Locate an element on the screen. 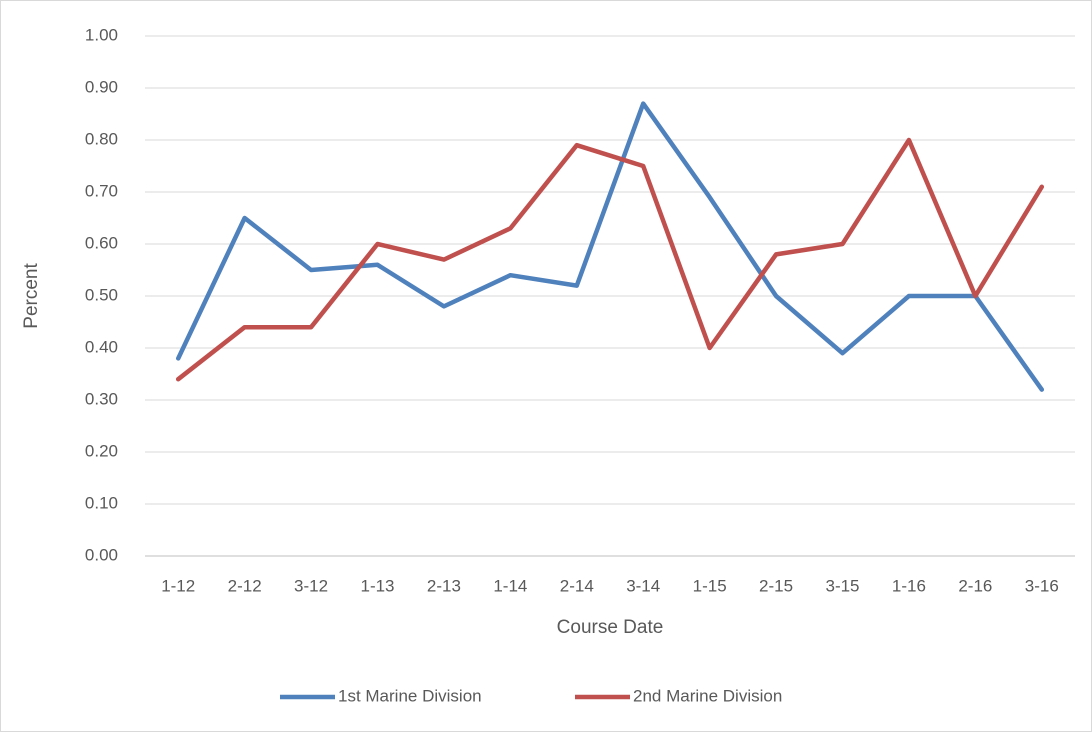 The height and width of the screenshot is (732, 1092). y-tick-label: 0.20 is located at coordinates (101, 450).